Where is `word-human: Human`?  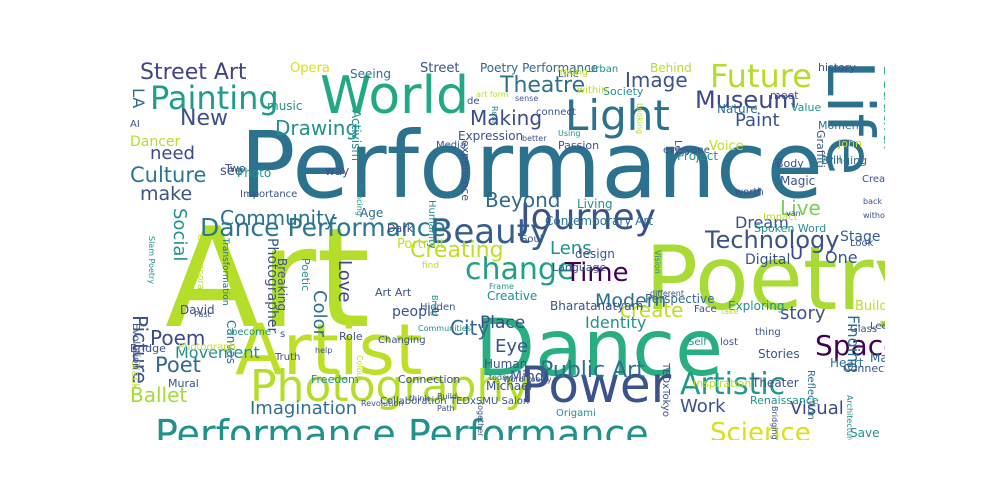 word-human: Human is located at coordinates (506, 364).